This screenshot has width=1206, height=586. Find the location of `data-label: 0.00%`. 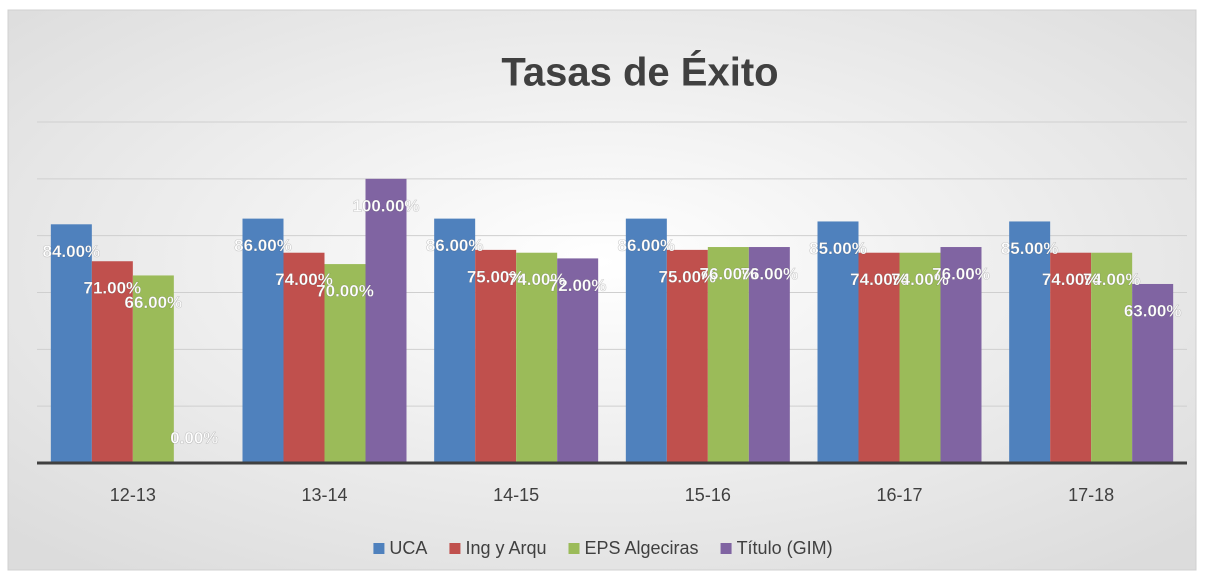

data-label: 0.00% is located at coordinates (194, 437).